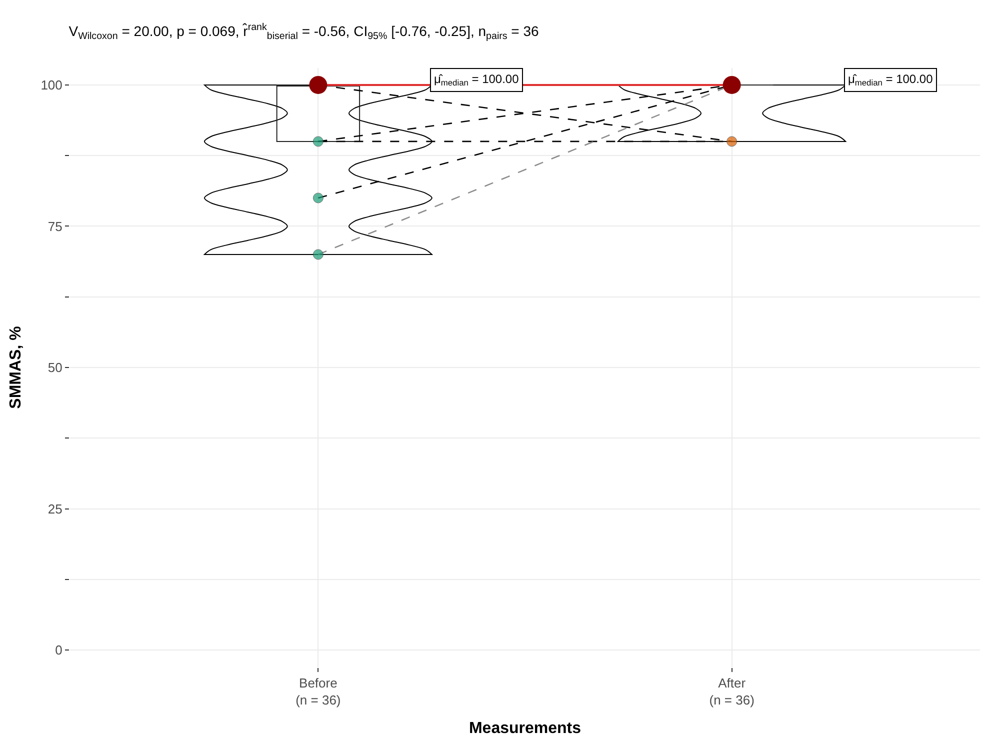  Describe the element at coordinates (16, 367) in the screenshot. I see `y-axis-title: SMMAS, %` at that location.